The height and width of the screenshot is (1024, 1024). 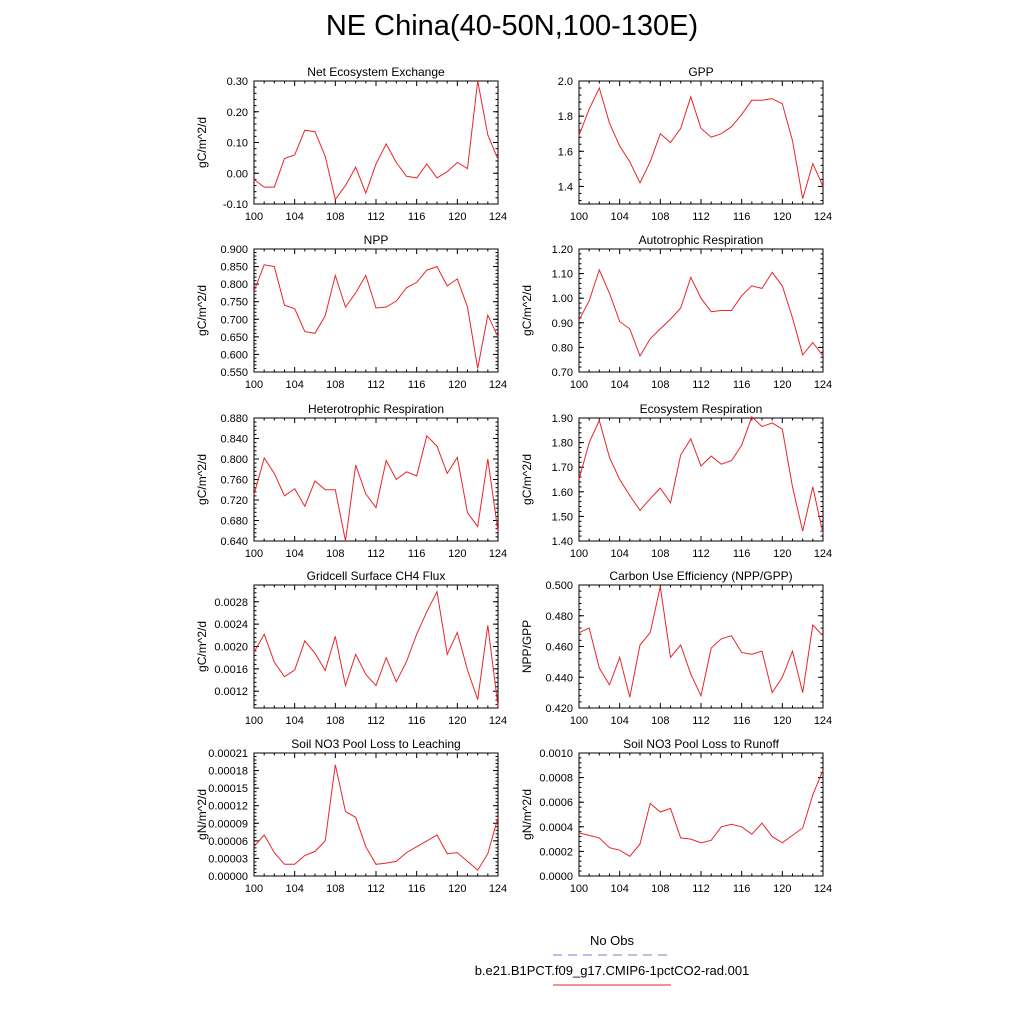 What do you see at coordinates (228, 772) in the screenshot?
I see `y-tick-label: 0.00018` at bounding box center [228, 772].